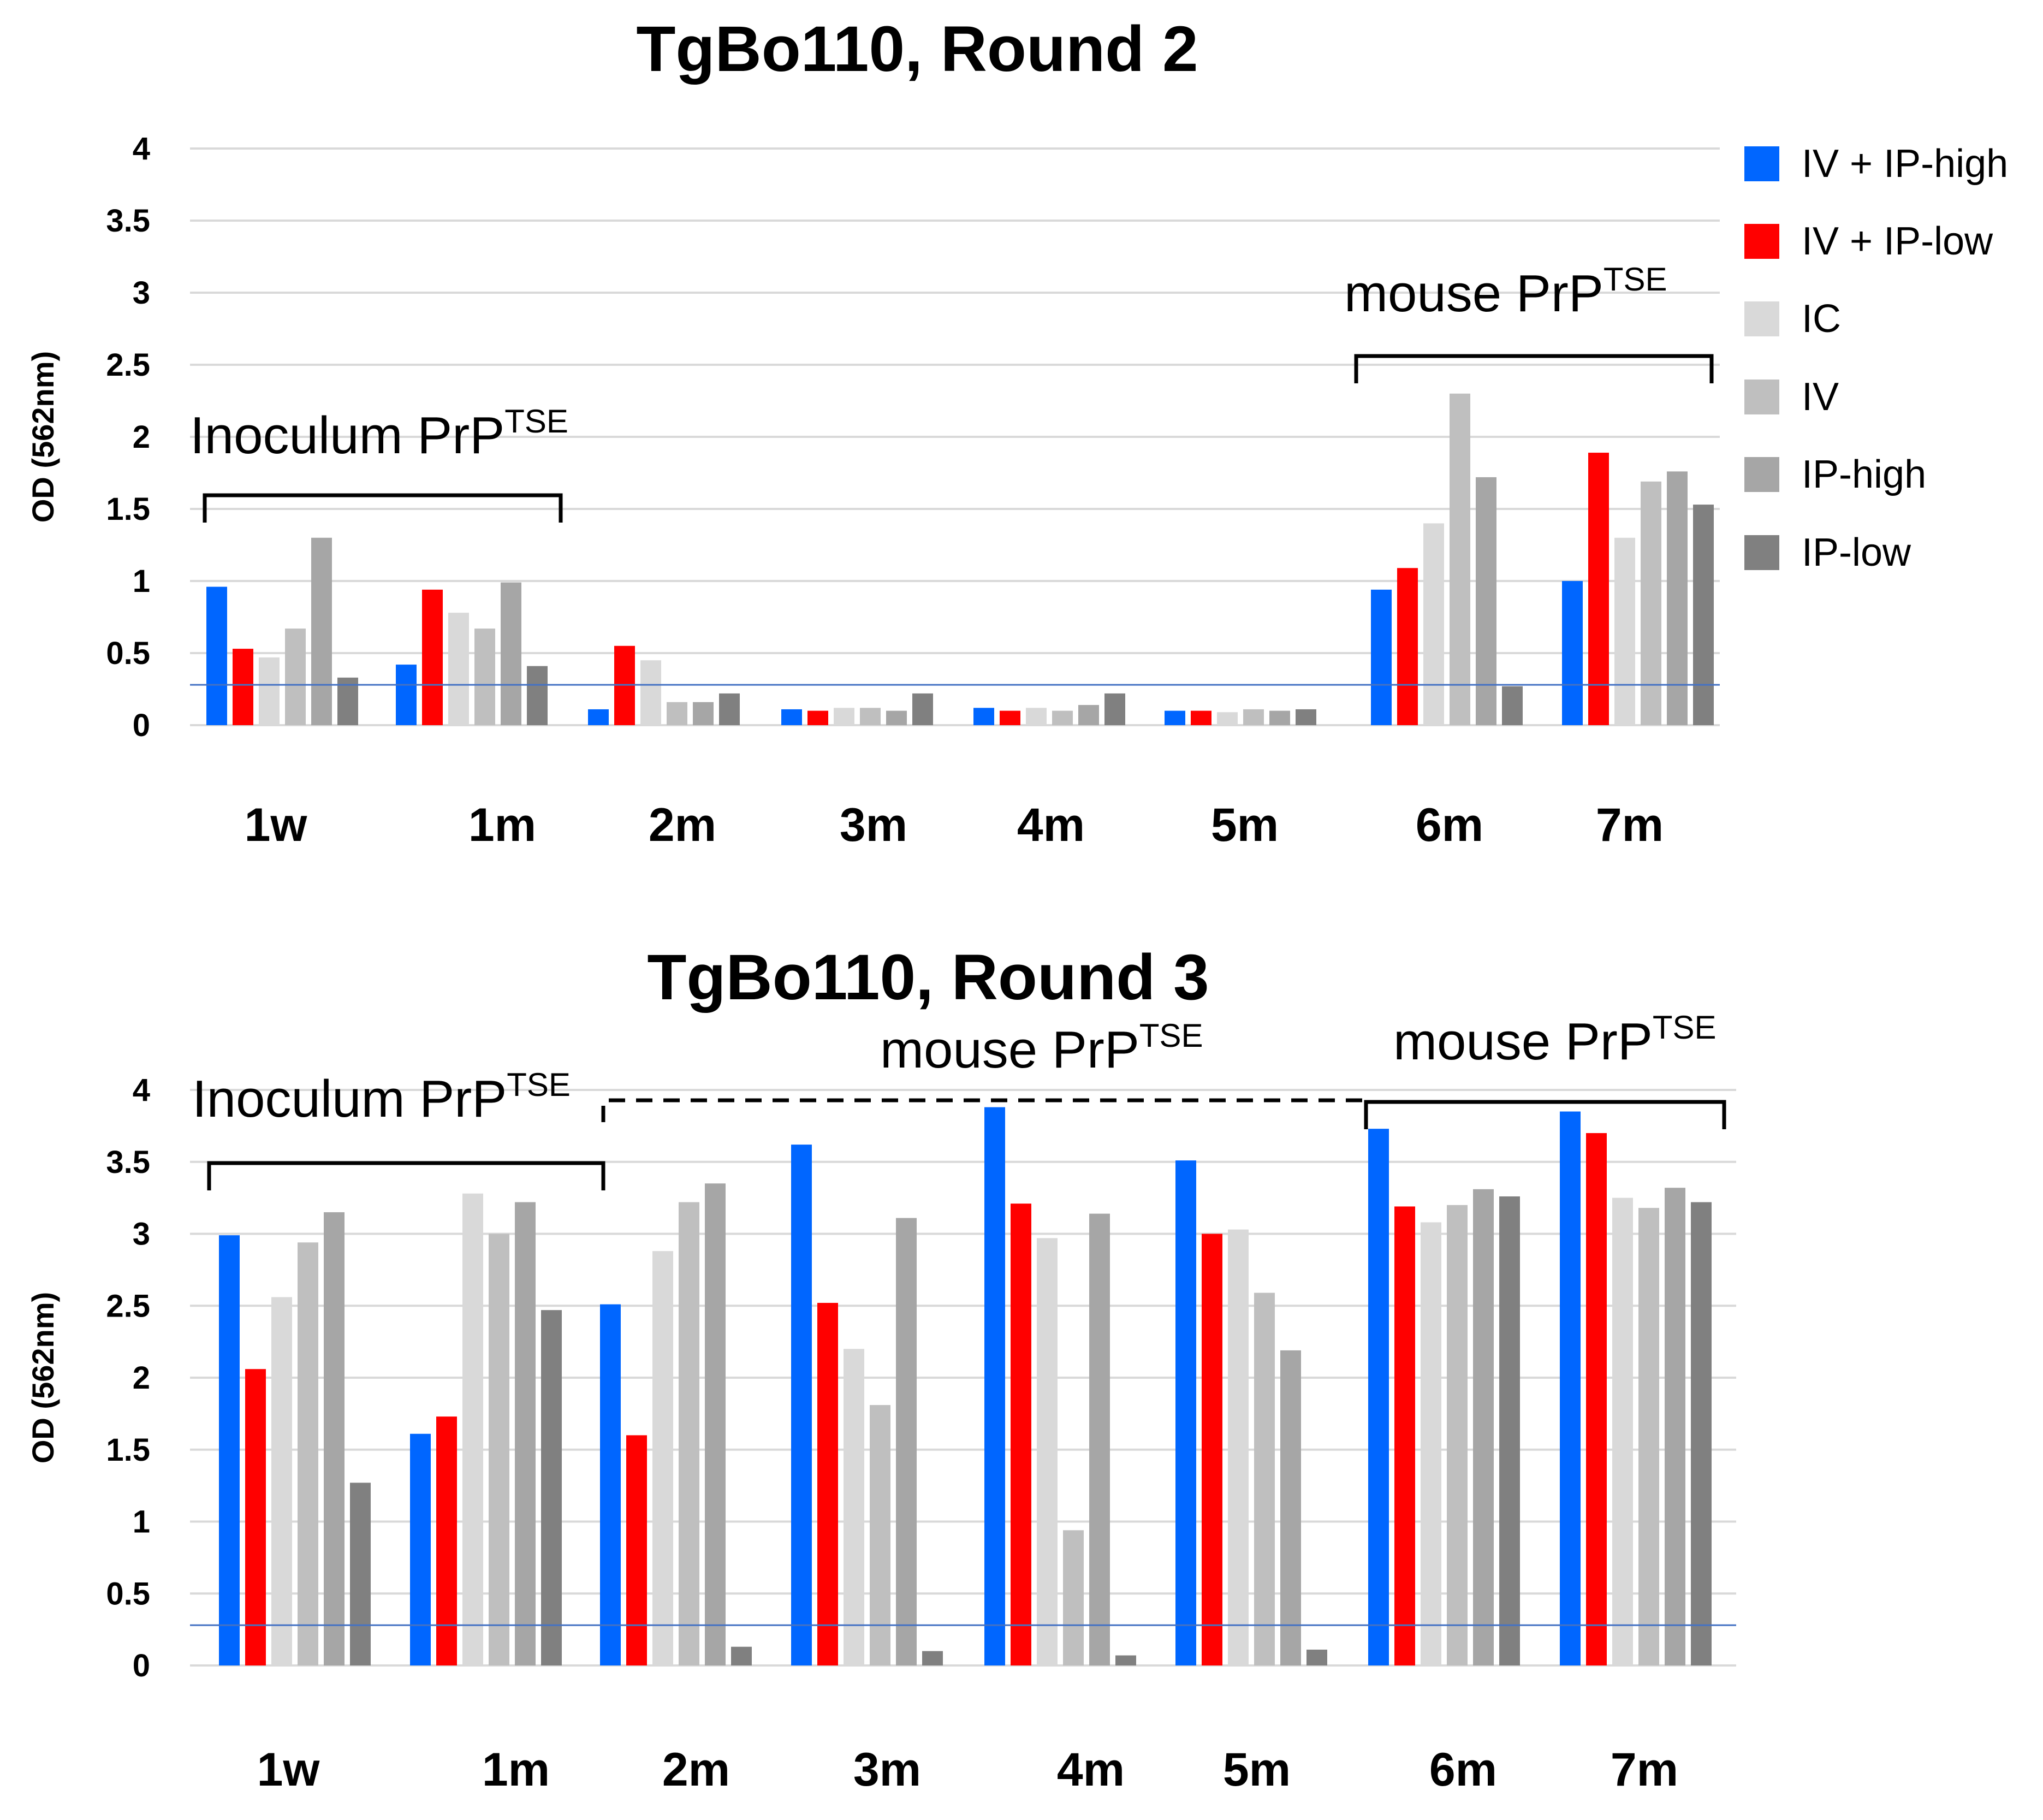  Describe the element at coordinates (1381, 657) in the screenshot. I see `bar-6m-iv-ip-high` at that location.